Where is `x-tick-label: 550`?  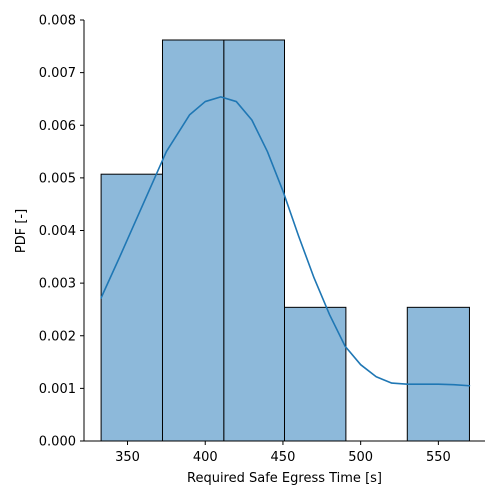
x-tick-label: 550 is located at coordinates (438, 457).